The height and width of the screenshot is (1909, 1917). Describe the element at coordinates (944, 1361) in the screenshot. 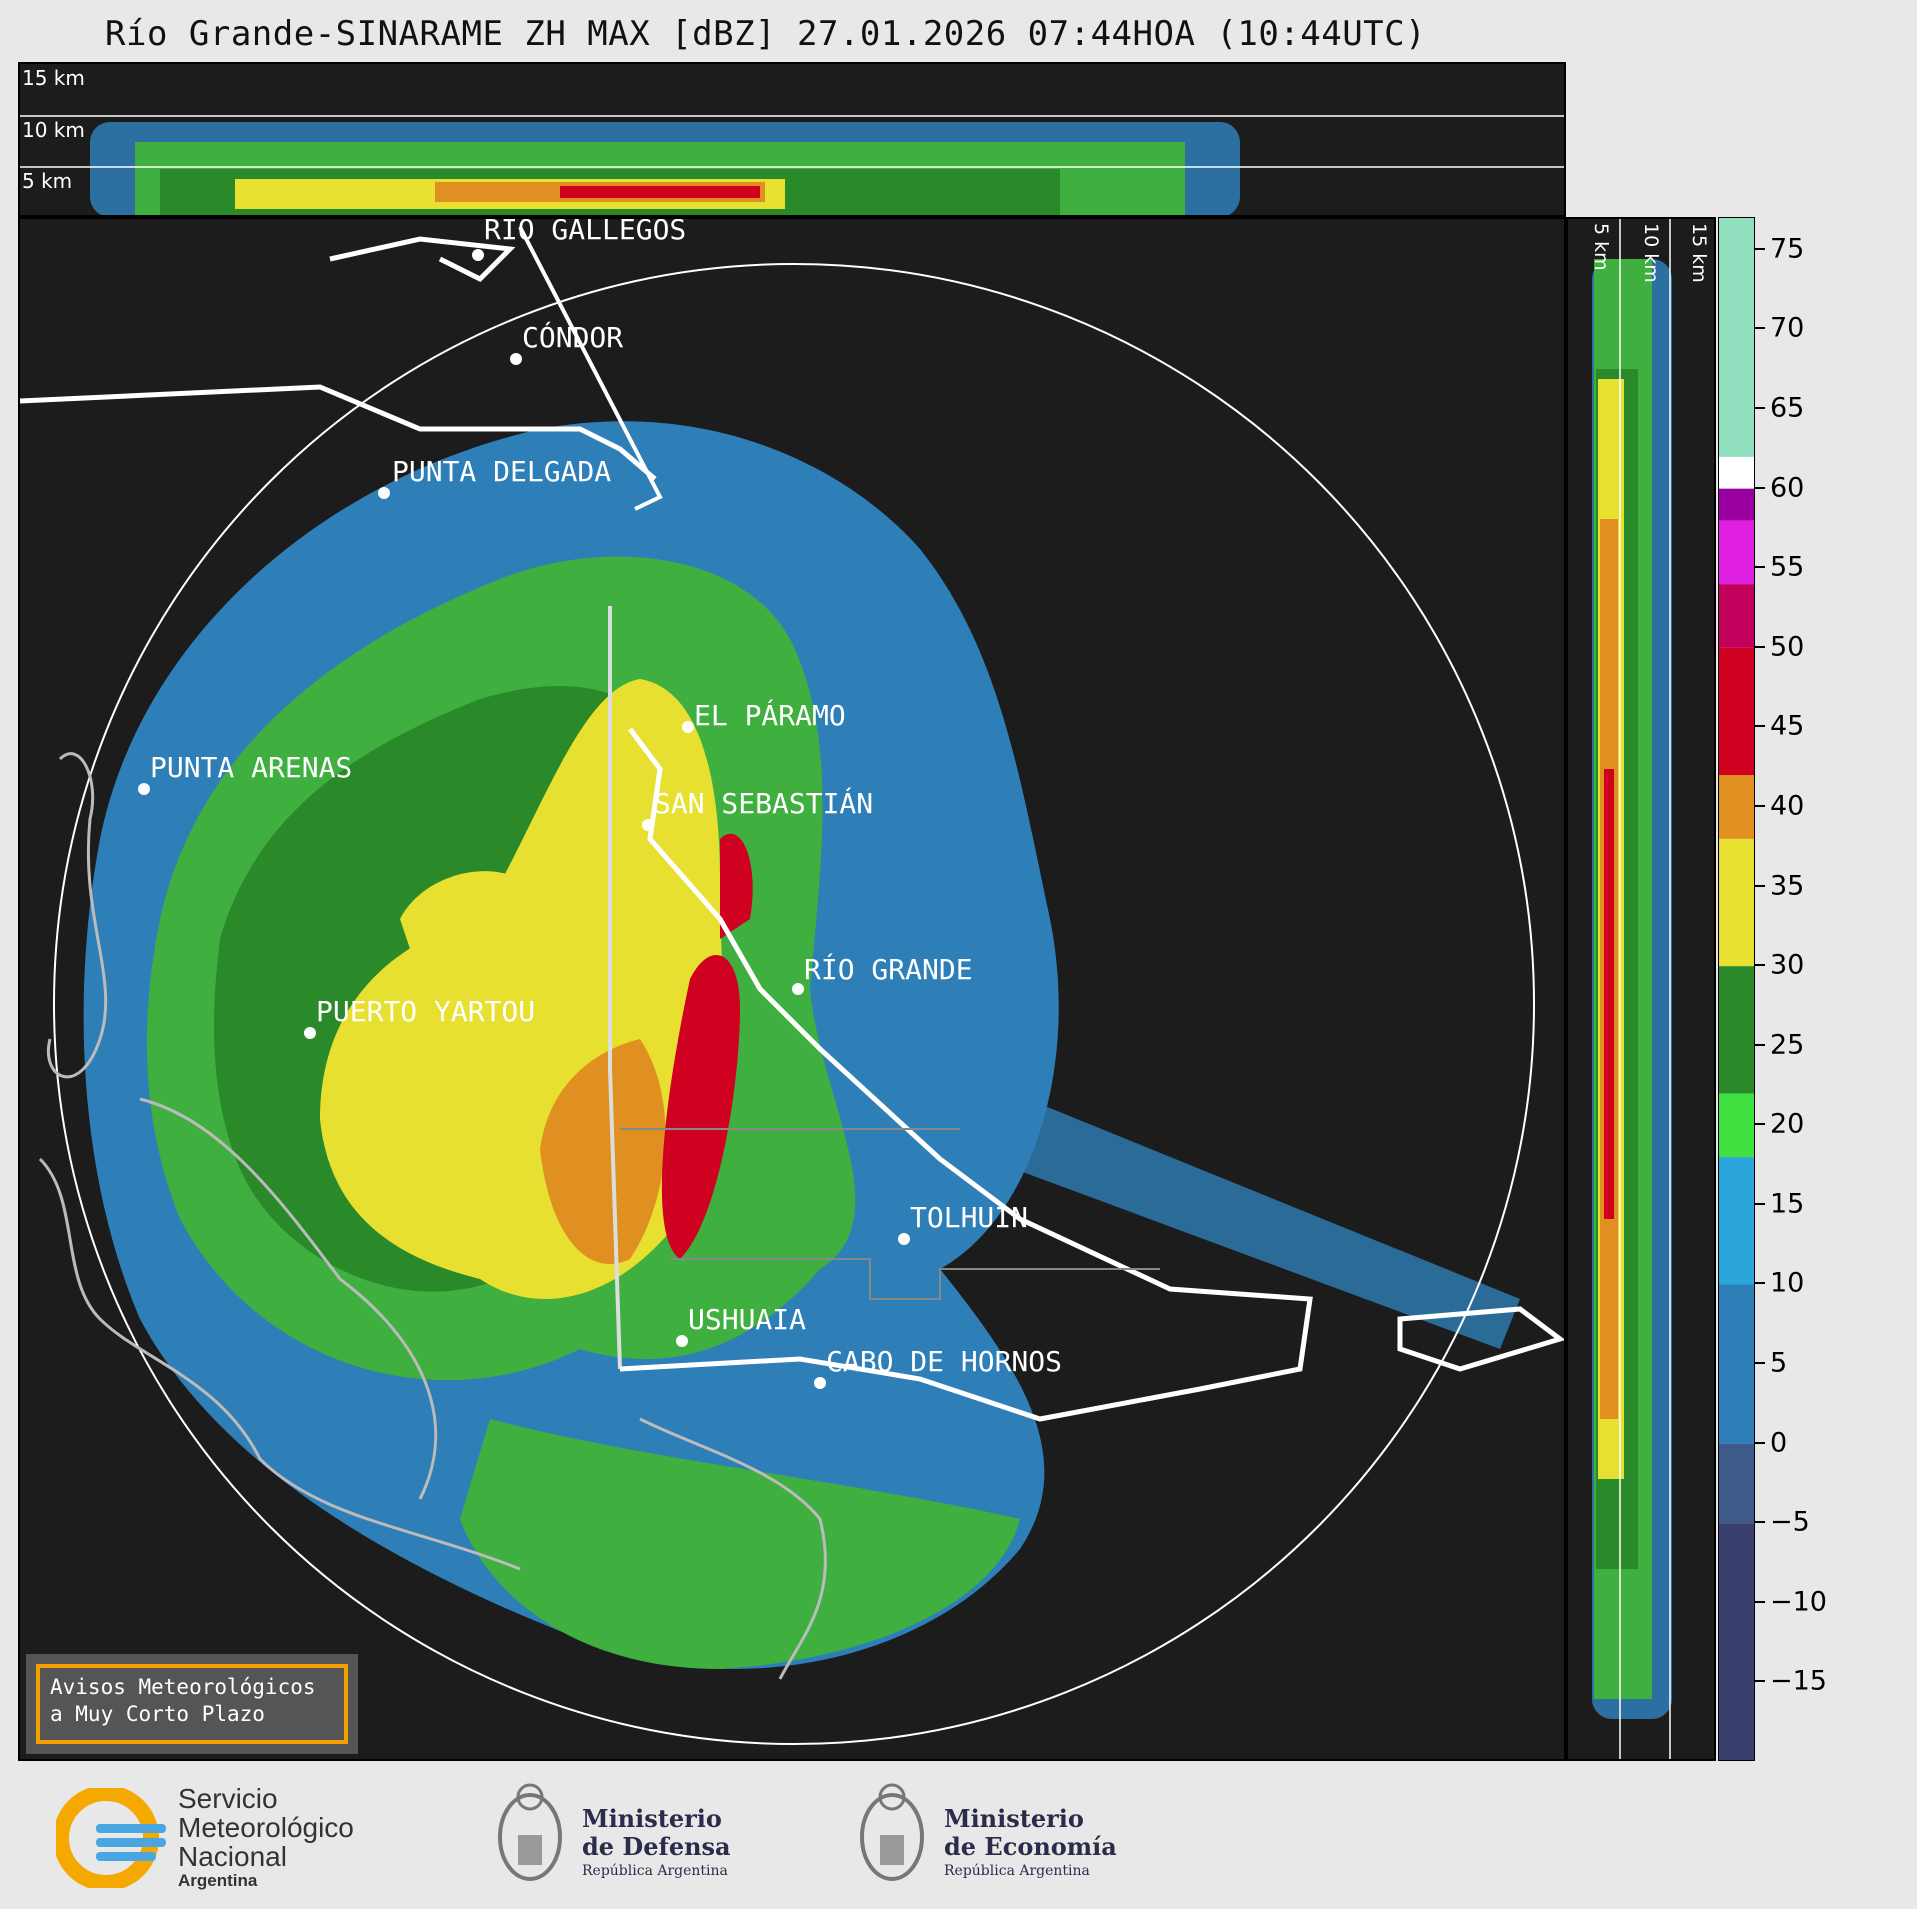

I see `city-label-cabo-de-hornos: CABO DE HORNOS` at that location.